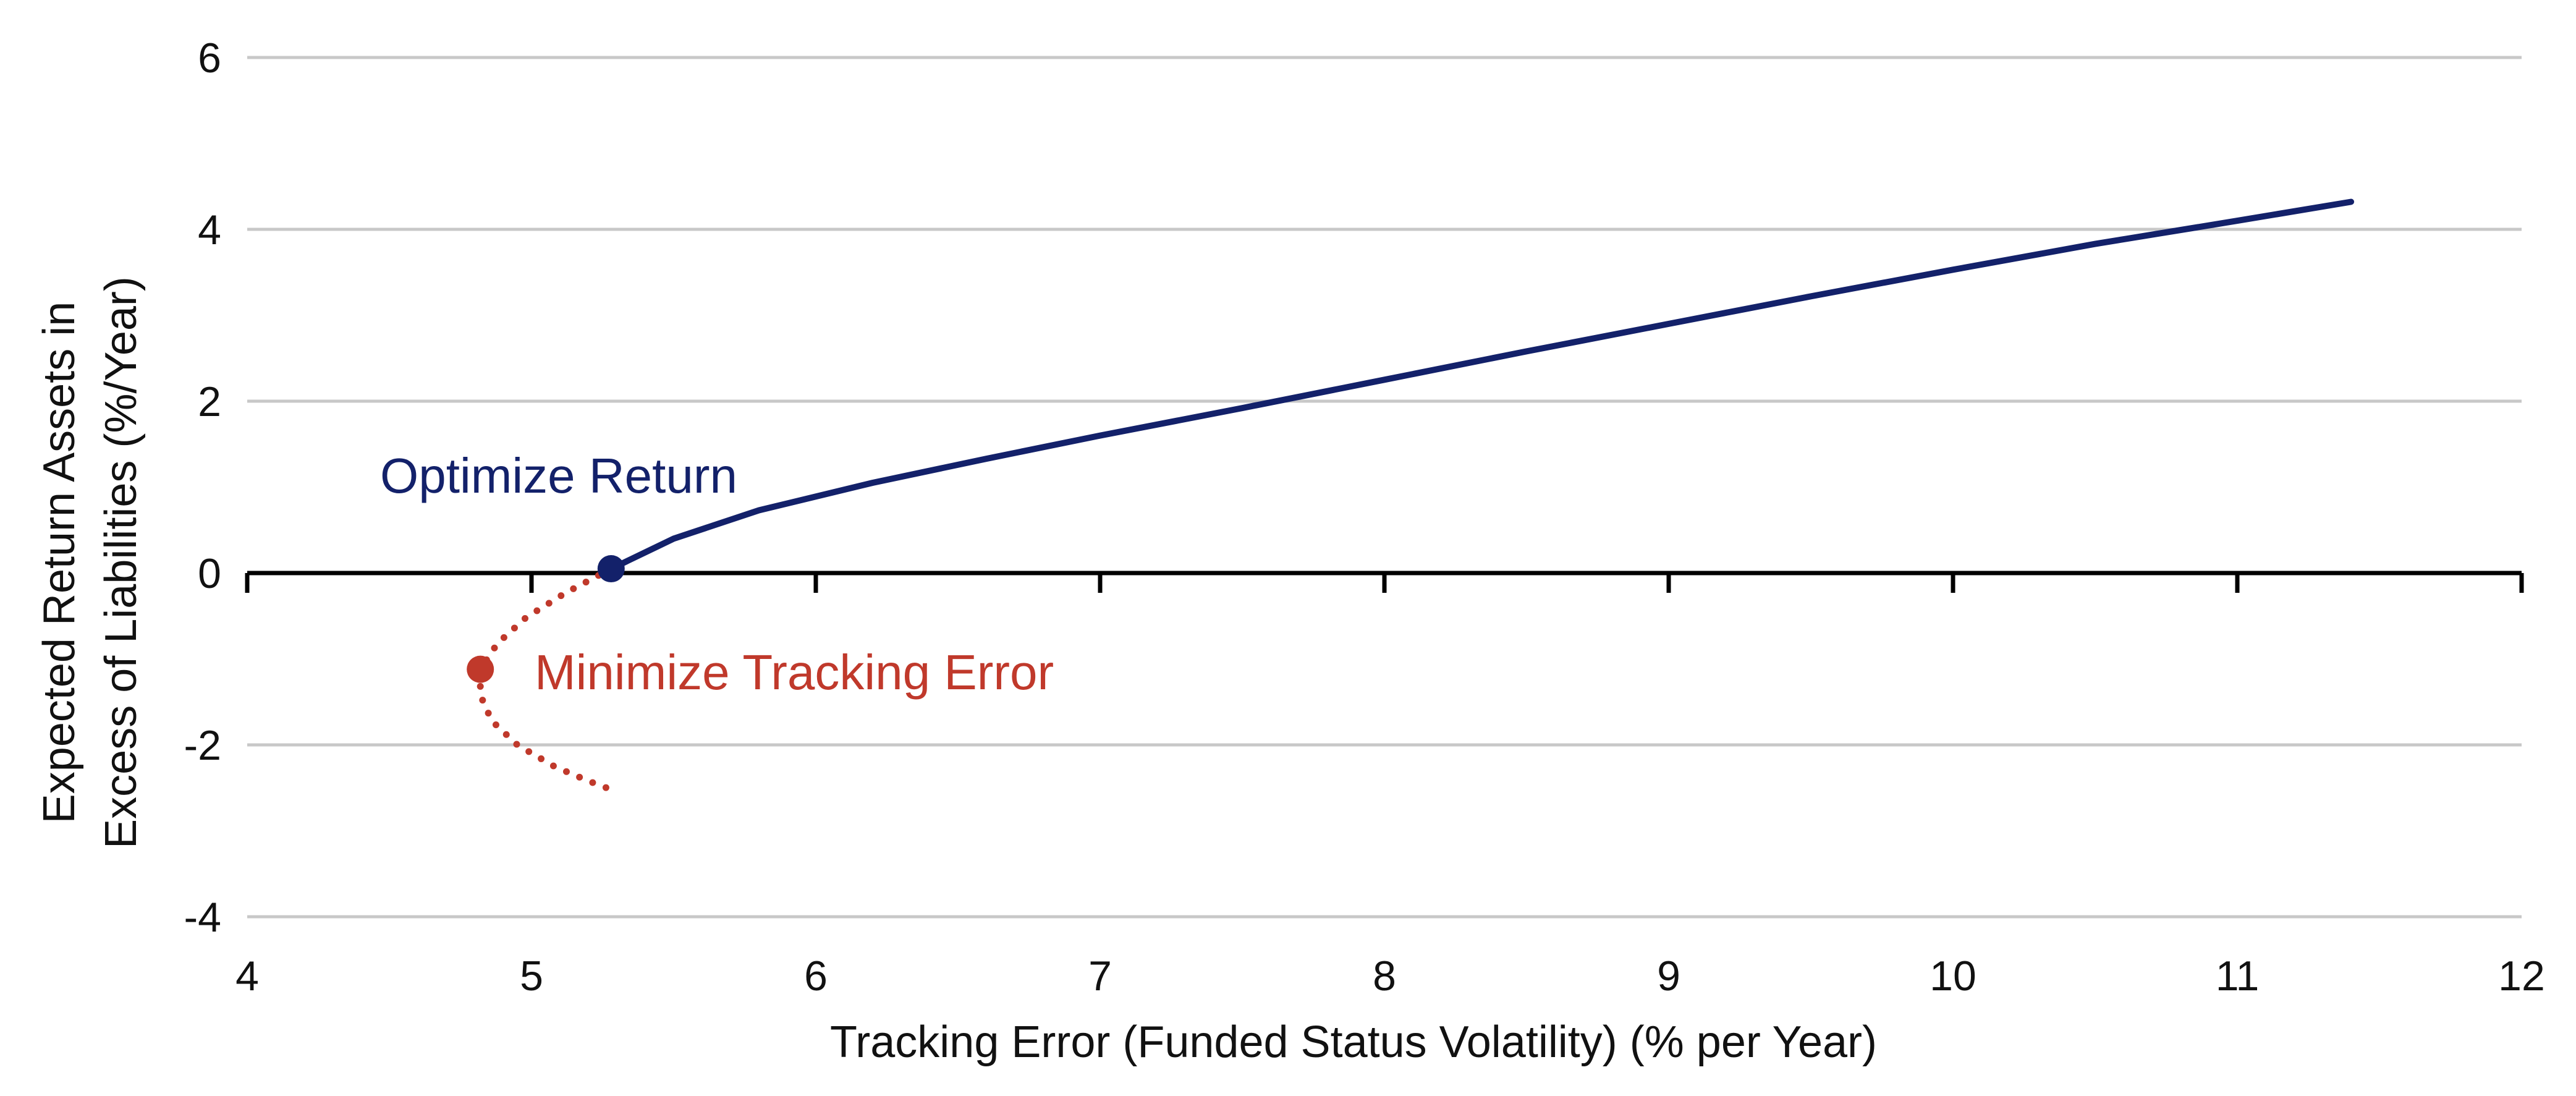 This screenshot has height=1096, width=2576. I want to click on y-tick-label: 6, so click(209, 58).